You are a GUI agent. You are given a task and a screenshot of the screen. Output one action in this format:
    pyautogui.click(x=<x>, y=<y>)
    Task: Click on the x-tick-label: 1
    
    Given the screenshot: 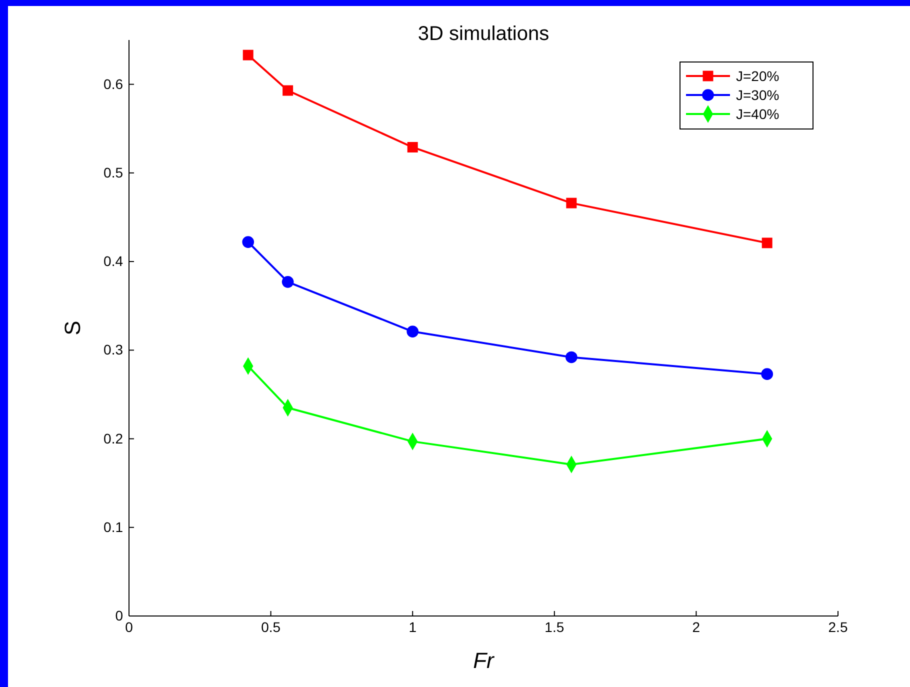 What is the action you would take?
    pyautogui.click(x=412, y=626)
    